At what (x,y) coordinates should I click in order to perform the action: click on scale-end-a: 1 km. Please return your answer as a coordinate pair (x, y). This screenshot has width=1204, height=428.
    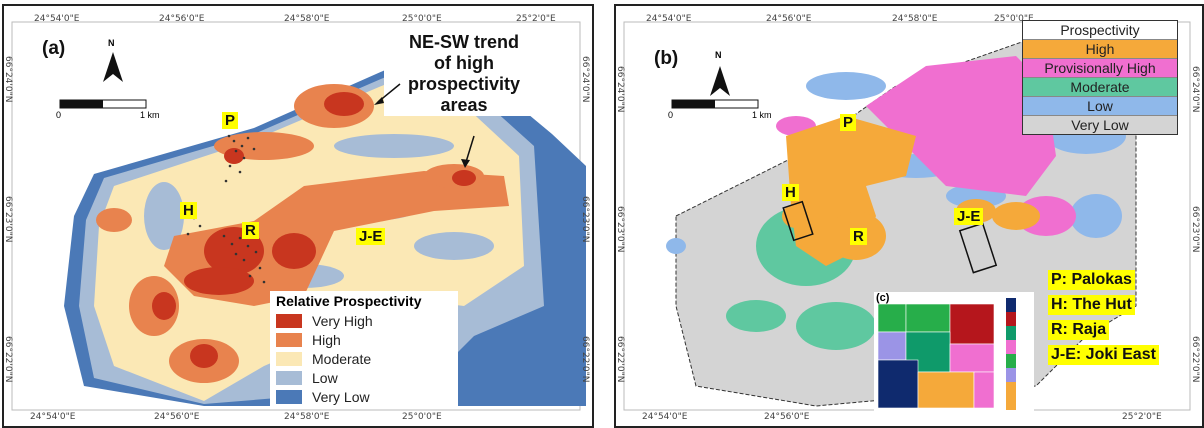
    Looking at the image, I should click on (150, 115).